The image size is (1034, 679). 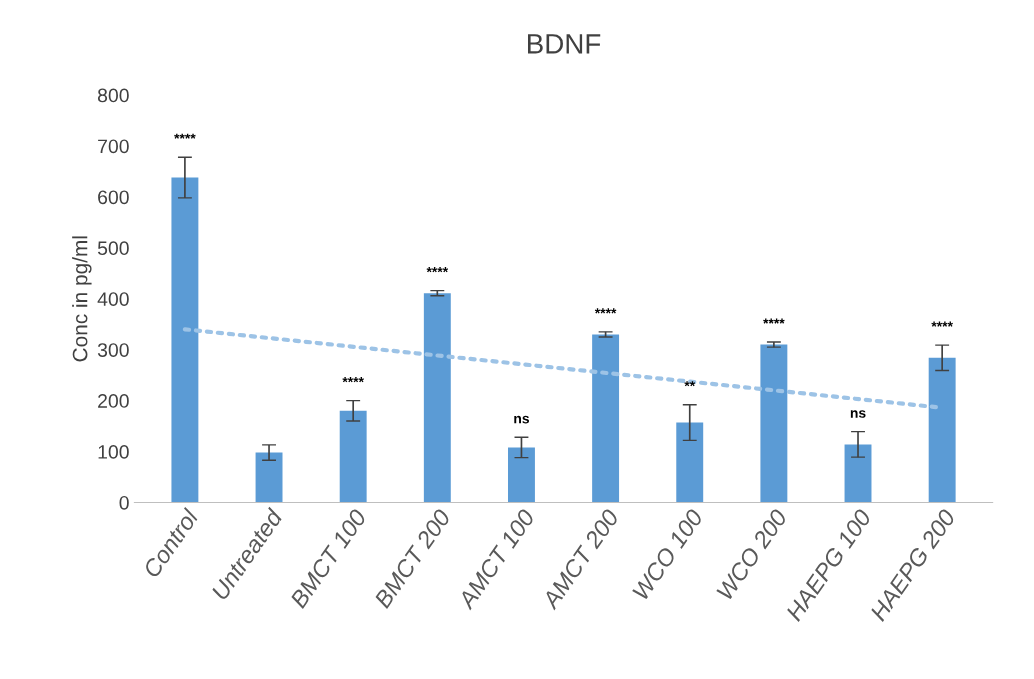 I want to click on y-tick-label: 300, so click(x=113, y=350).